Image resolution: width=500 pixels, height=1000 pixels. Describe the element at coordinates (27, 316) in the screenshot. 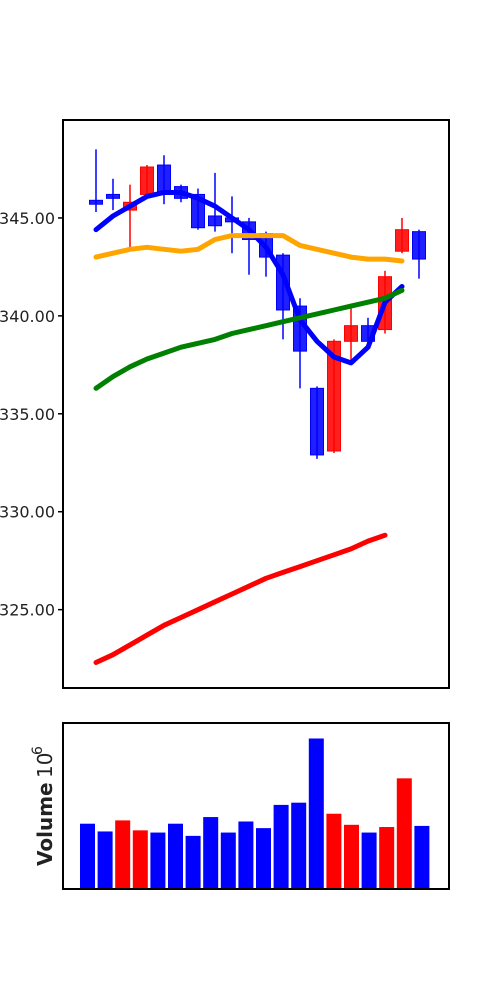

I see `price-y-tick-label: 340.00` at that location.